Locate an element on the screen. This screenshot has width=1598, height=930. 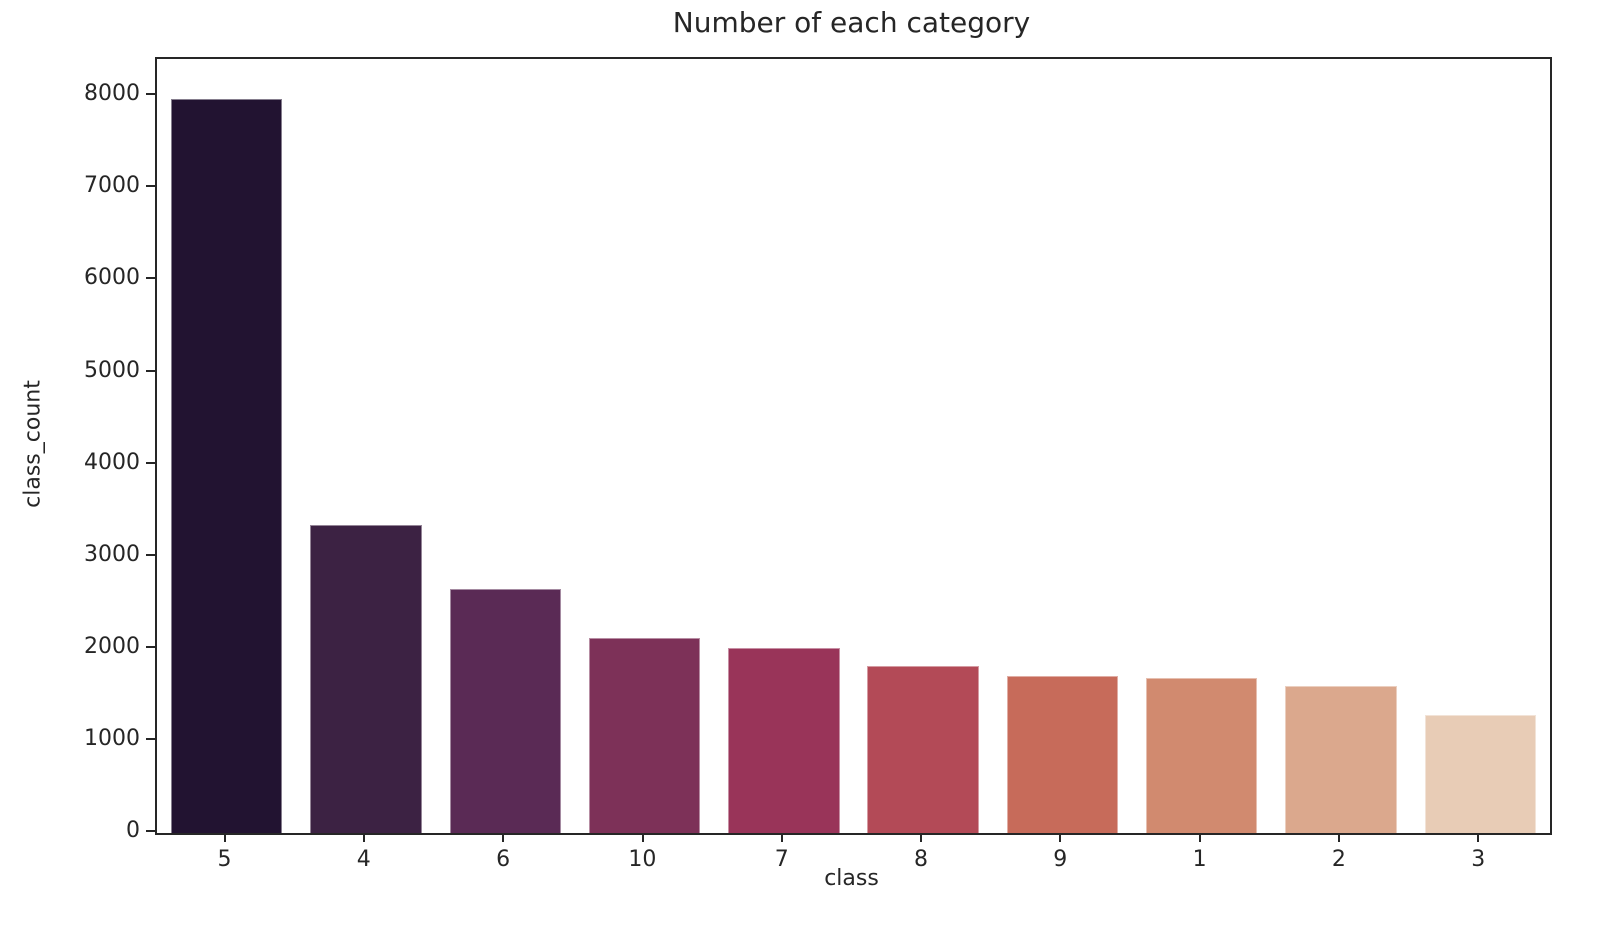
x-tick-label: 10 is located at coordinates (642, 859).